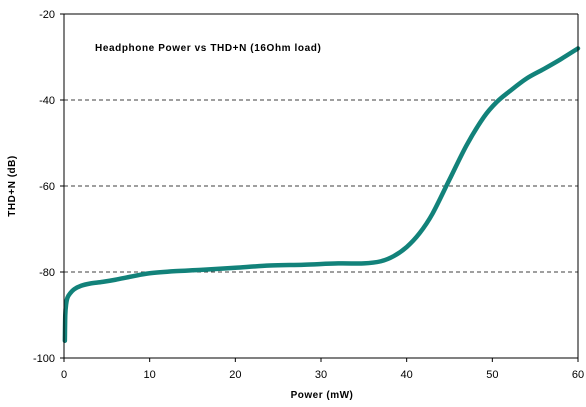 The image size is (586, 407). Describe the element at coordinates (407, 375) in the screenshot. I see `x-tick-label: 40` at that location.